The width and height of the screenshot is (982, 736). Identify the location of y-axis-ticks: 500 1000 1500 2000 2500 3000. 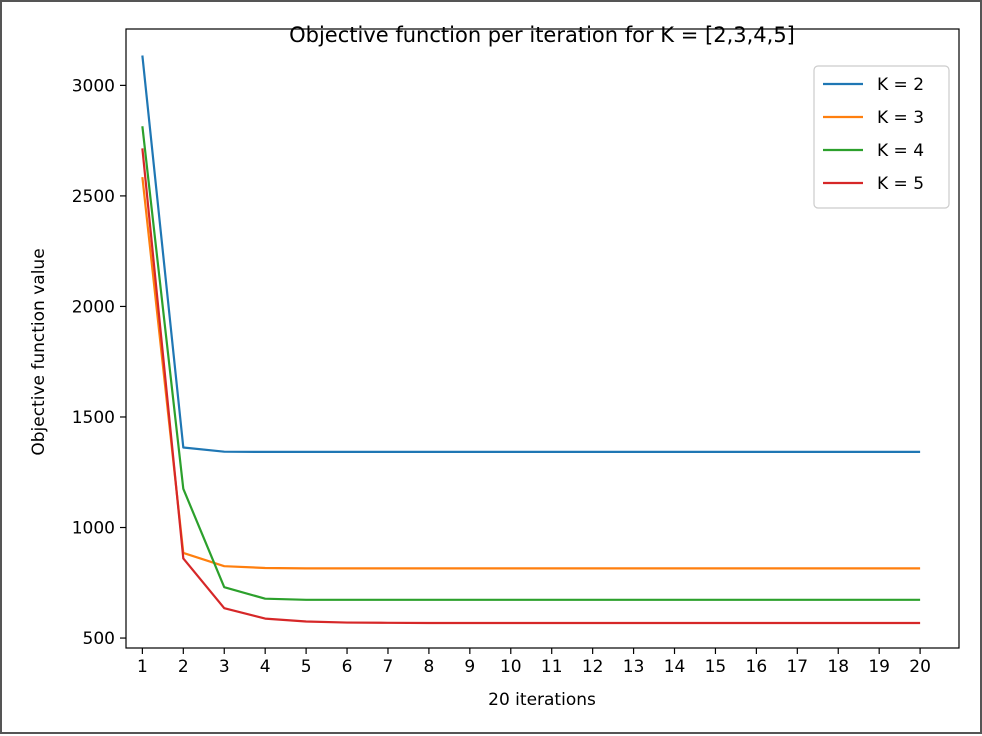
(99, 362).